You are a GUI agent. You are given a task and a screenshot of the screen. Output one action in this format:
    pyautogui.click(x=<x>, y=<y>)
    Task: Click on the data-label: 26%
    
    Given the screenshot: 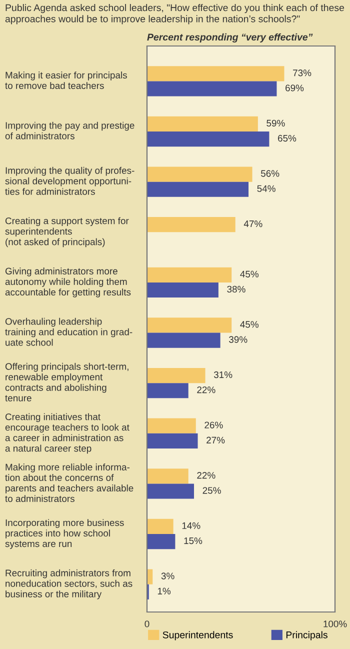 What is the action you would take?
    pyautogui.click(x=213, y=425)
    